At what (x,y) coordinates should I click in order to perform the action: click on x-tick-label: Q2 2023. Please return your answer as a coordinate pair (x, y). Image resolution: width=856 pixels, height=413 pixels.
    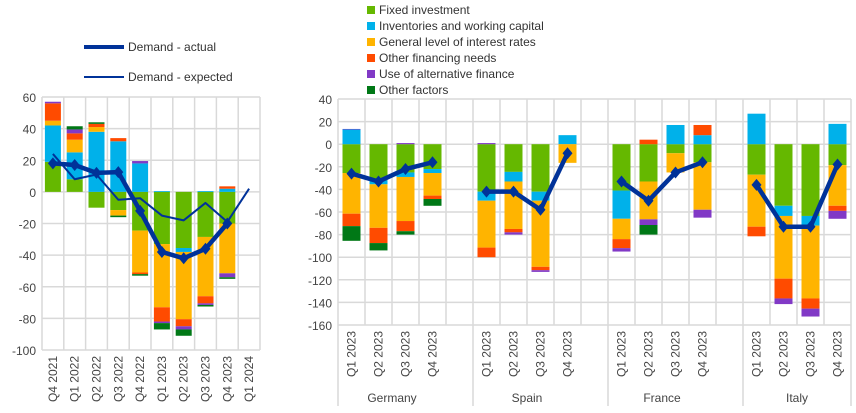
    Looking at the image, I should click on (379, 354).